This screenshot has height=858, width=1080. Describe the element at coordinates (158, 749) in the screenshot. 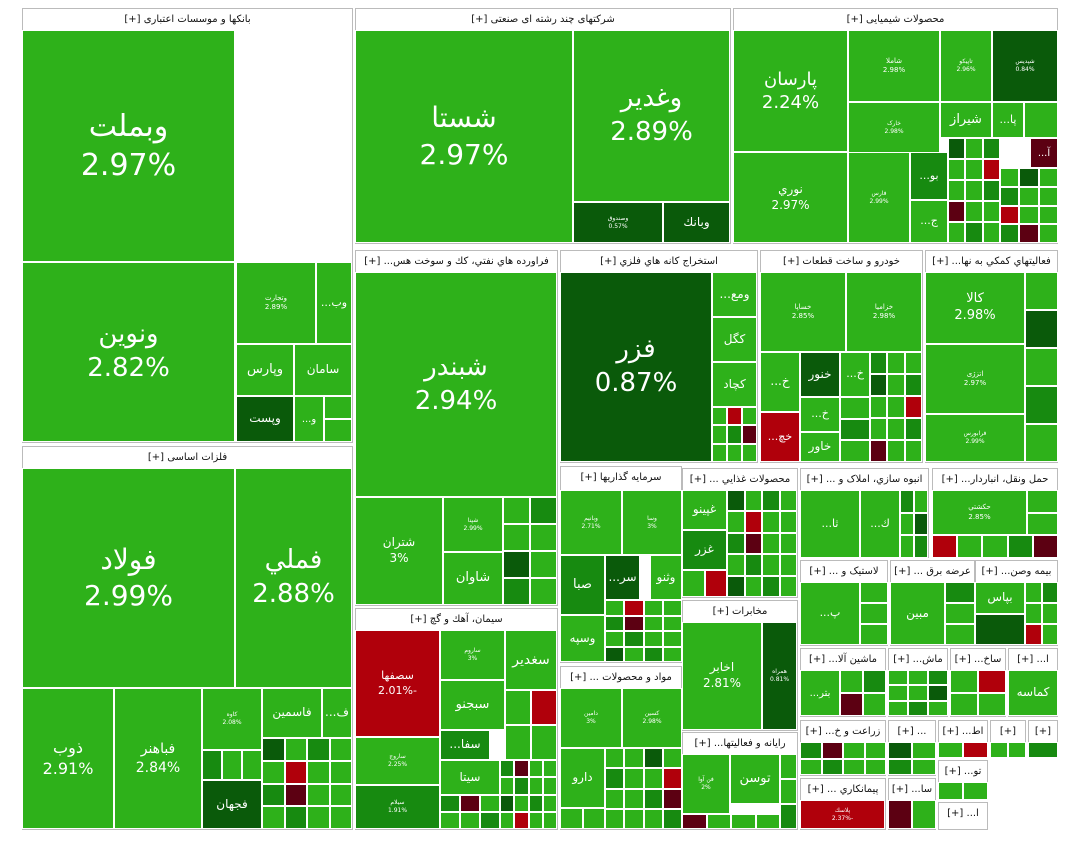

I see `stock-name: فباهنر` at that location.